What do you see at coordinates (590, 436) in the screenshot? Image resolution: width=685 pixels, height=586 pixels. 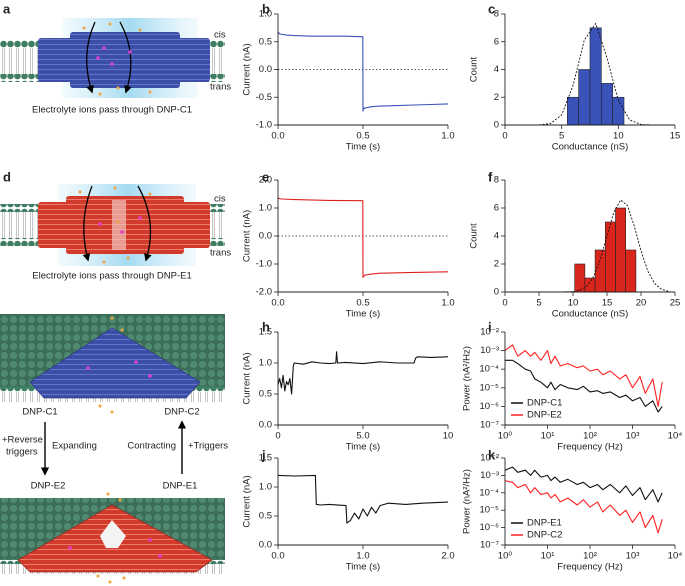 I see `x-tick-label: 10²` at bounding box center [590, 436].